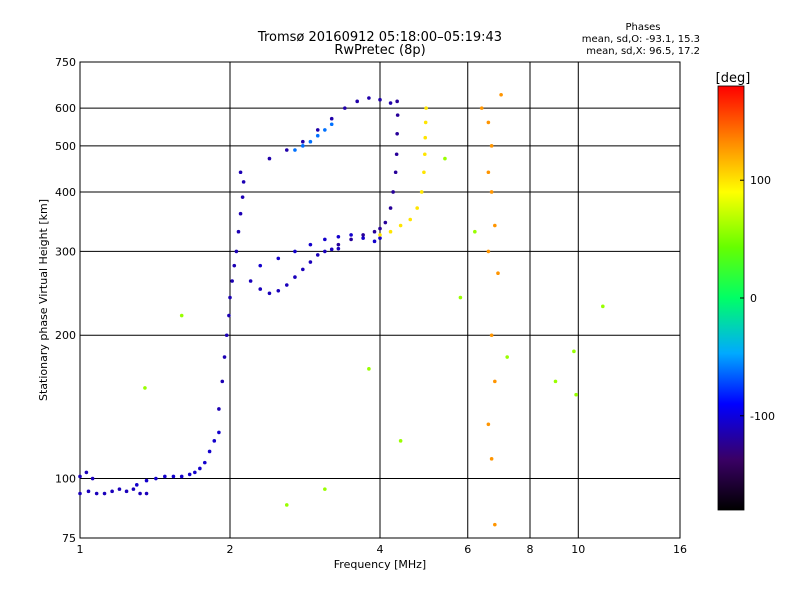 This screenshot has width=800, height=600. Describe the element at coordinates (65, 251) in the screenshot. I see `y-tick-label: 300` at that location.